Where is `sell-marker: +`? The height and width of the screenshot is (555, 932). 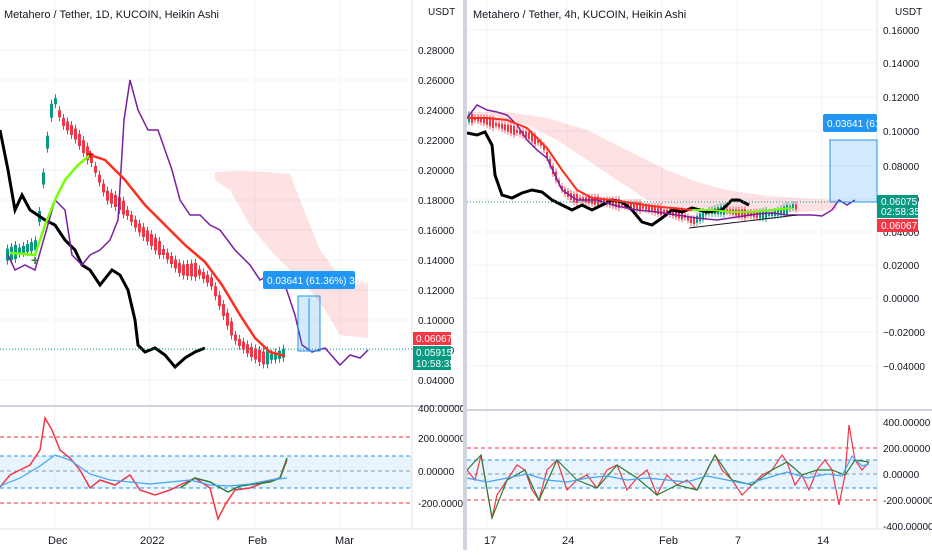 sell-marker: + is located at coordinates (90, 154).